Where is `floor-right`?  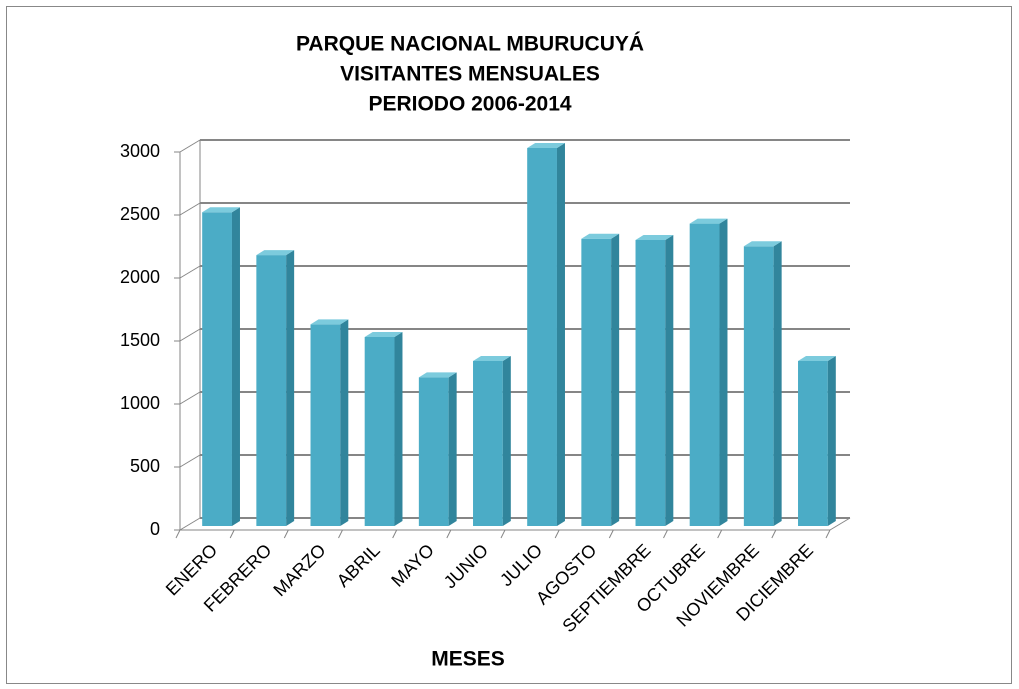 floor-right is located at coordinates (840, 524).